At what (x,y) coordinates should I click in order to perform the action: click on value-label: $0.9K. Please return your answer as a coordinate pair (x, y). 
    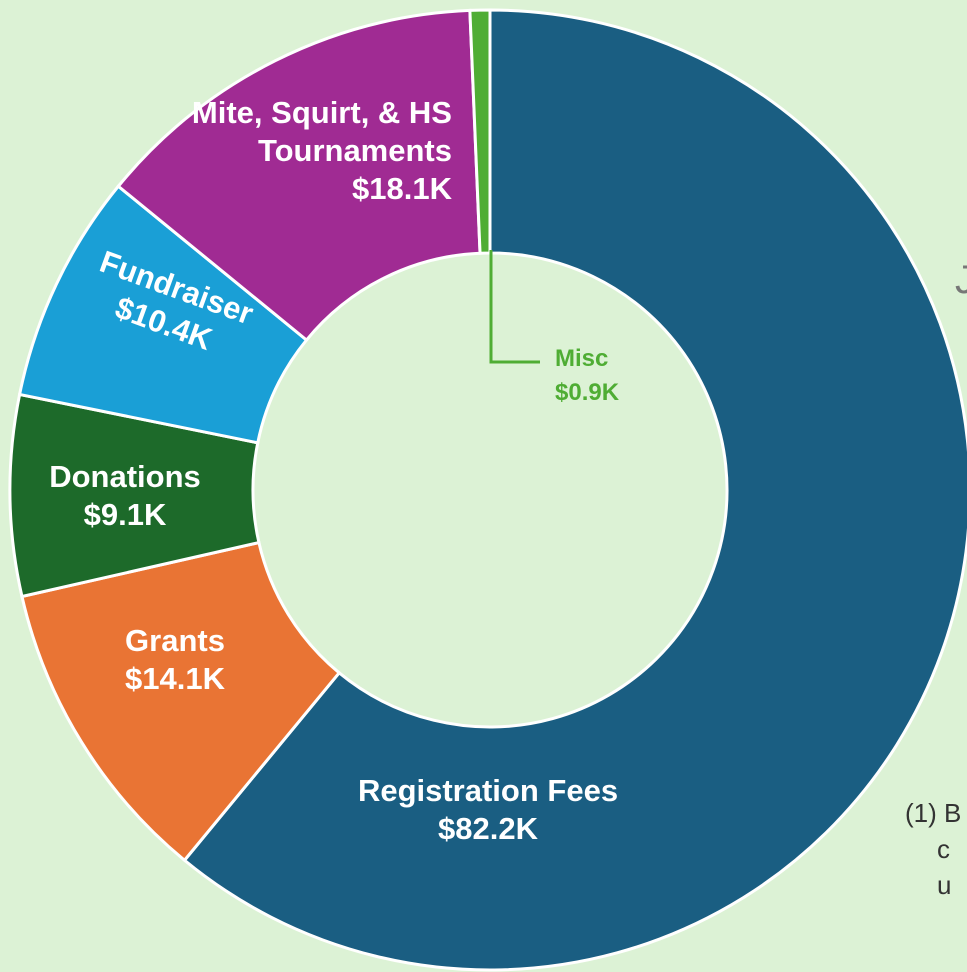
    Looking at the image, I should click on (587, 392).